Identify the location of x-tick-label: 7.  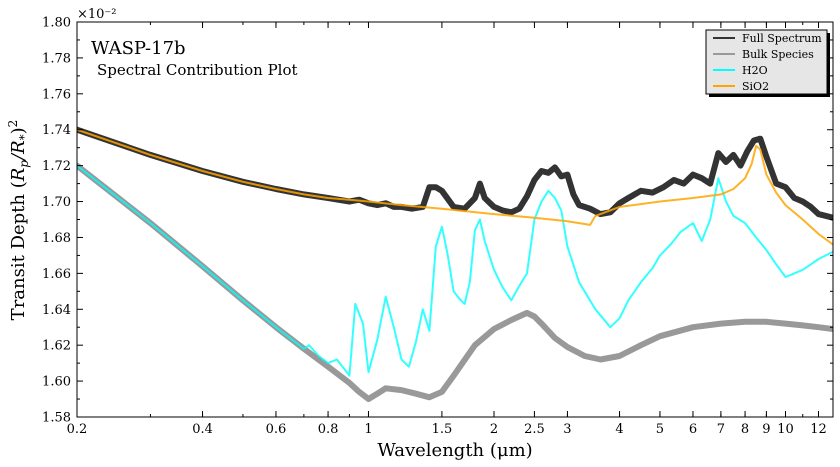
(721, 429).